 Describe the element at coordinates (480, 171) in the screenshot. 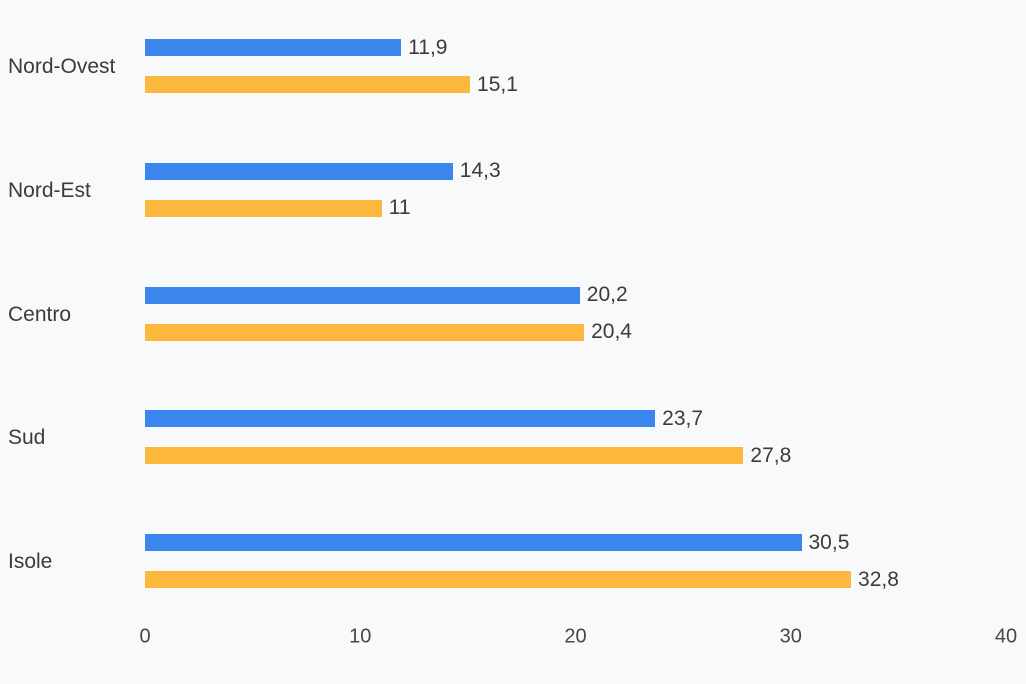

I see `value-label: 14,3` at that location.